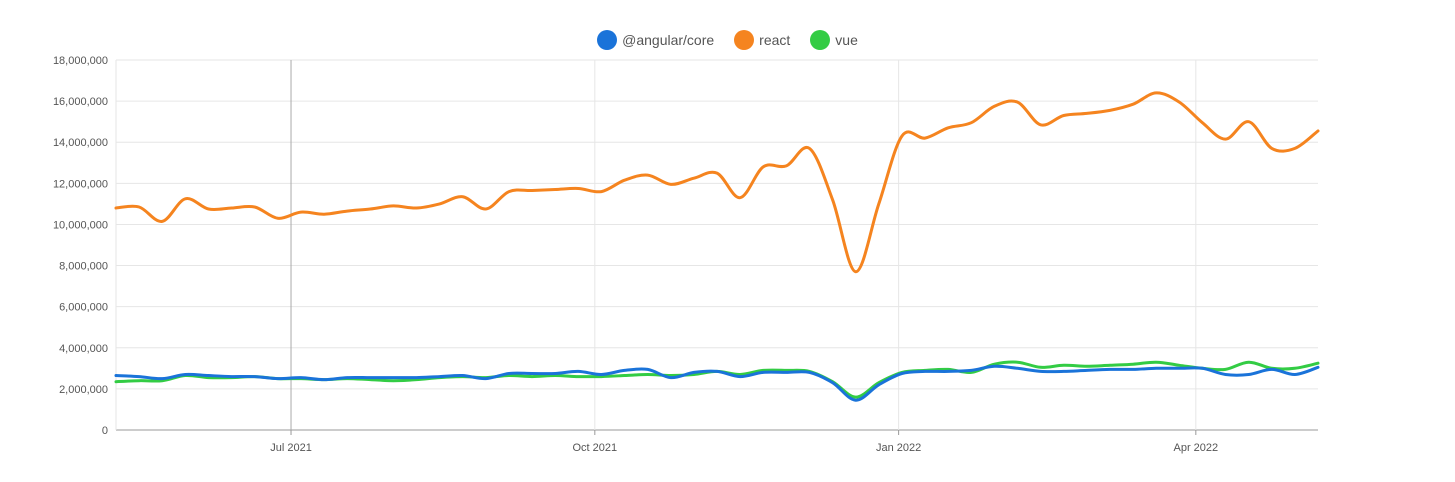  I want to click on legend-label-angular: @angular/core, so click(668, 40).